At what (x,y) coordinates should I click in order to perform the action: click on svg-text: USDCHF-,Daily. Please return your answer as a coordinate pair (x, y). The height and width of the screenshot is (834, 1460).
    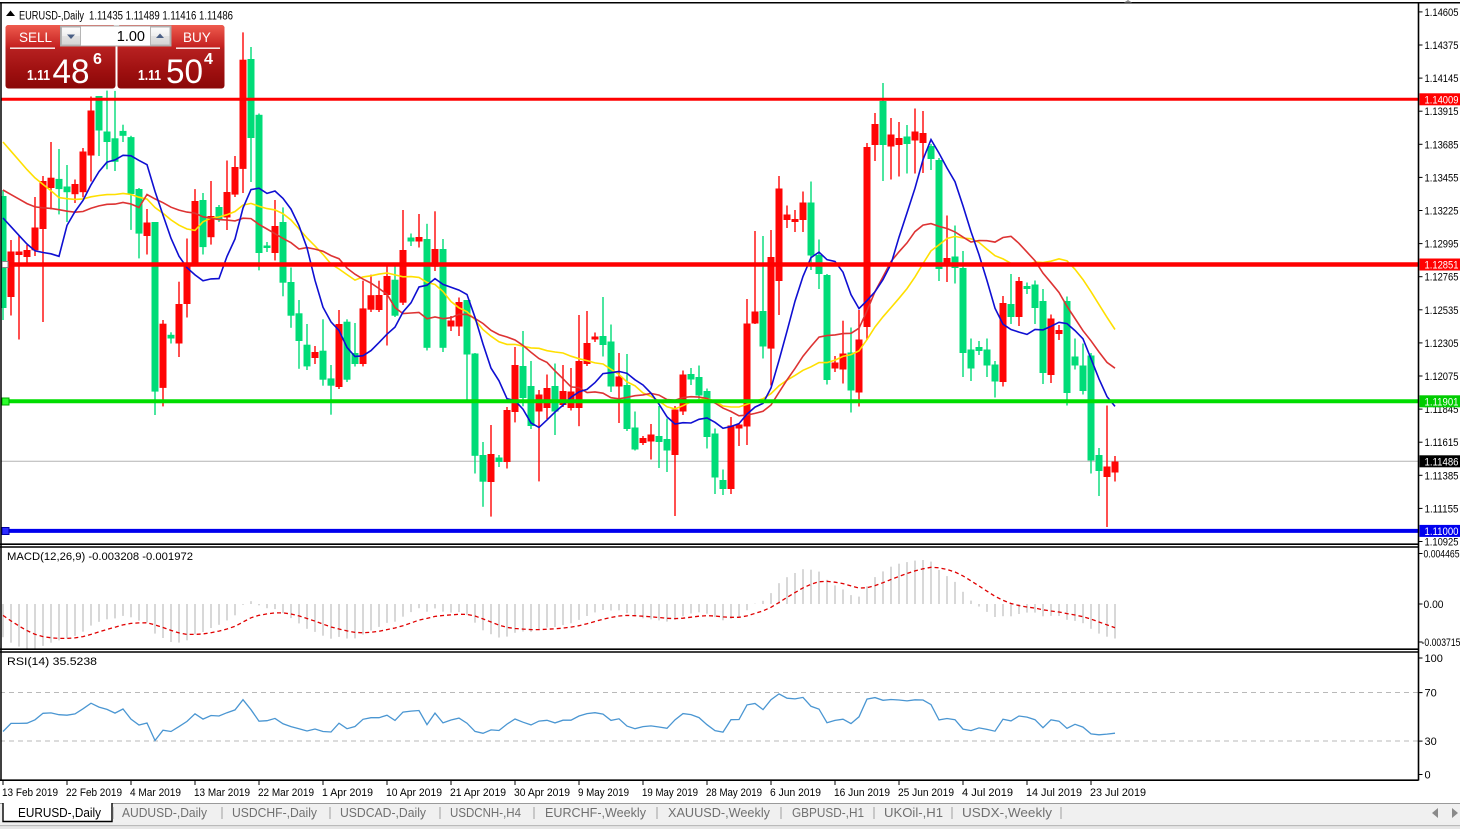
    Looking at the image, I should click on (275, 813).